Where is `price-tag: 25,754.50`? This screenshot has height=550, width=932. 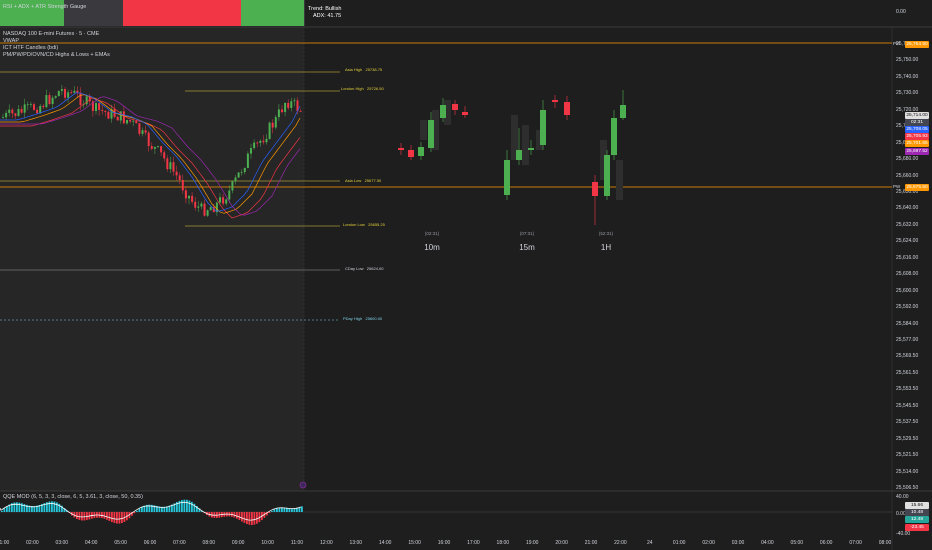 price-tag: 25,754.50 is located at coordinates (917, 44).